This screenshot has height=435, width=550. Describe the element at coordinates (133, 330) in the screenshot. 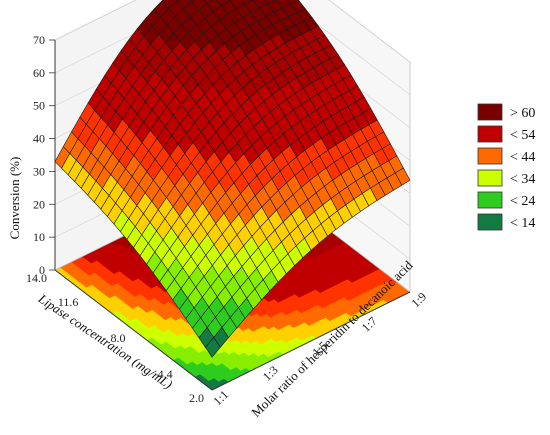

I see `y-axis-line` at that location.